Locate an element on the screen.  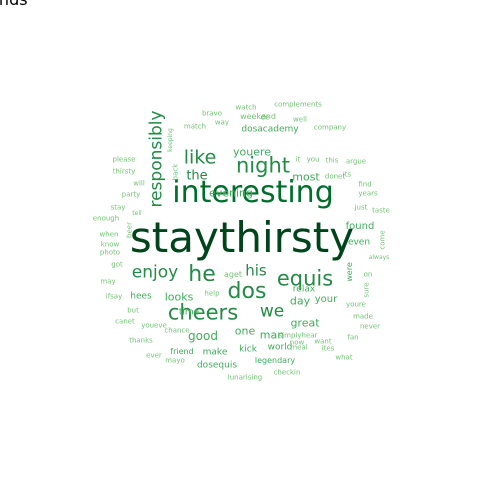
word-know: know is located at coordinates (110, 244).